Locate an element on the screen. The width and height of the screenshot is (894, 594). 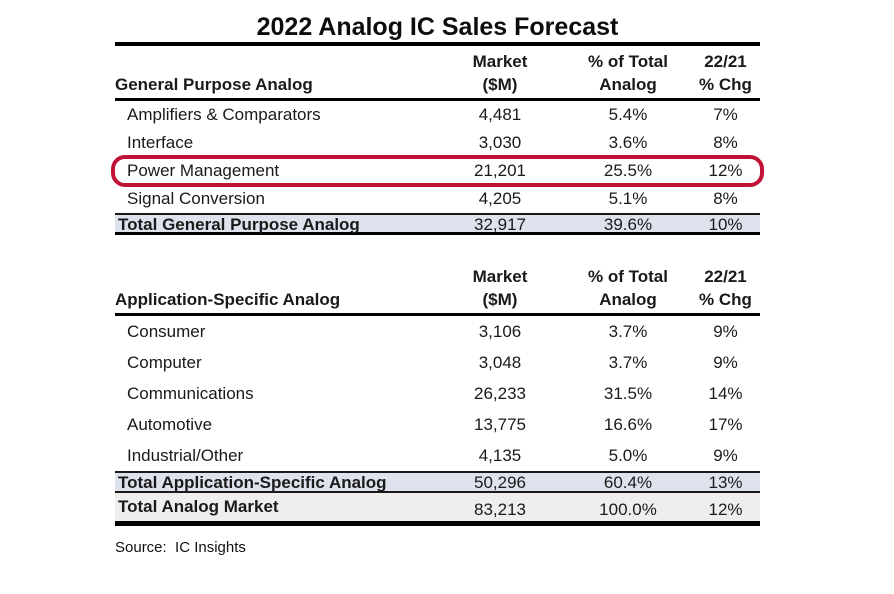
row-label: Power Management is located at coordinates (203, 170).